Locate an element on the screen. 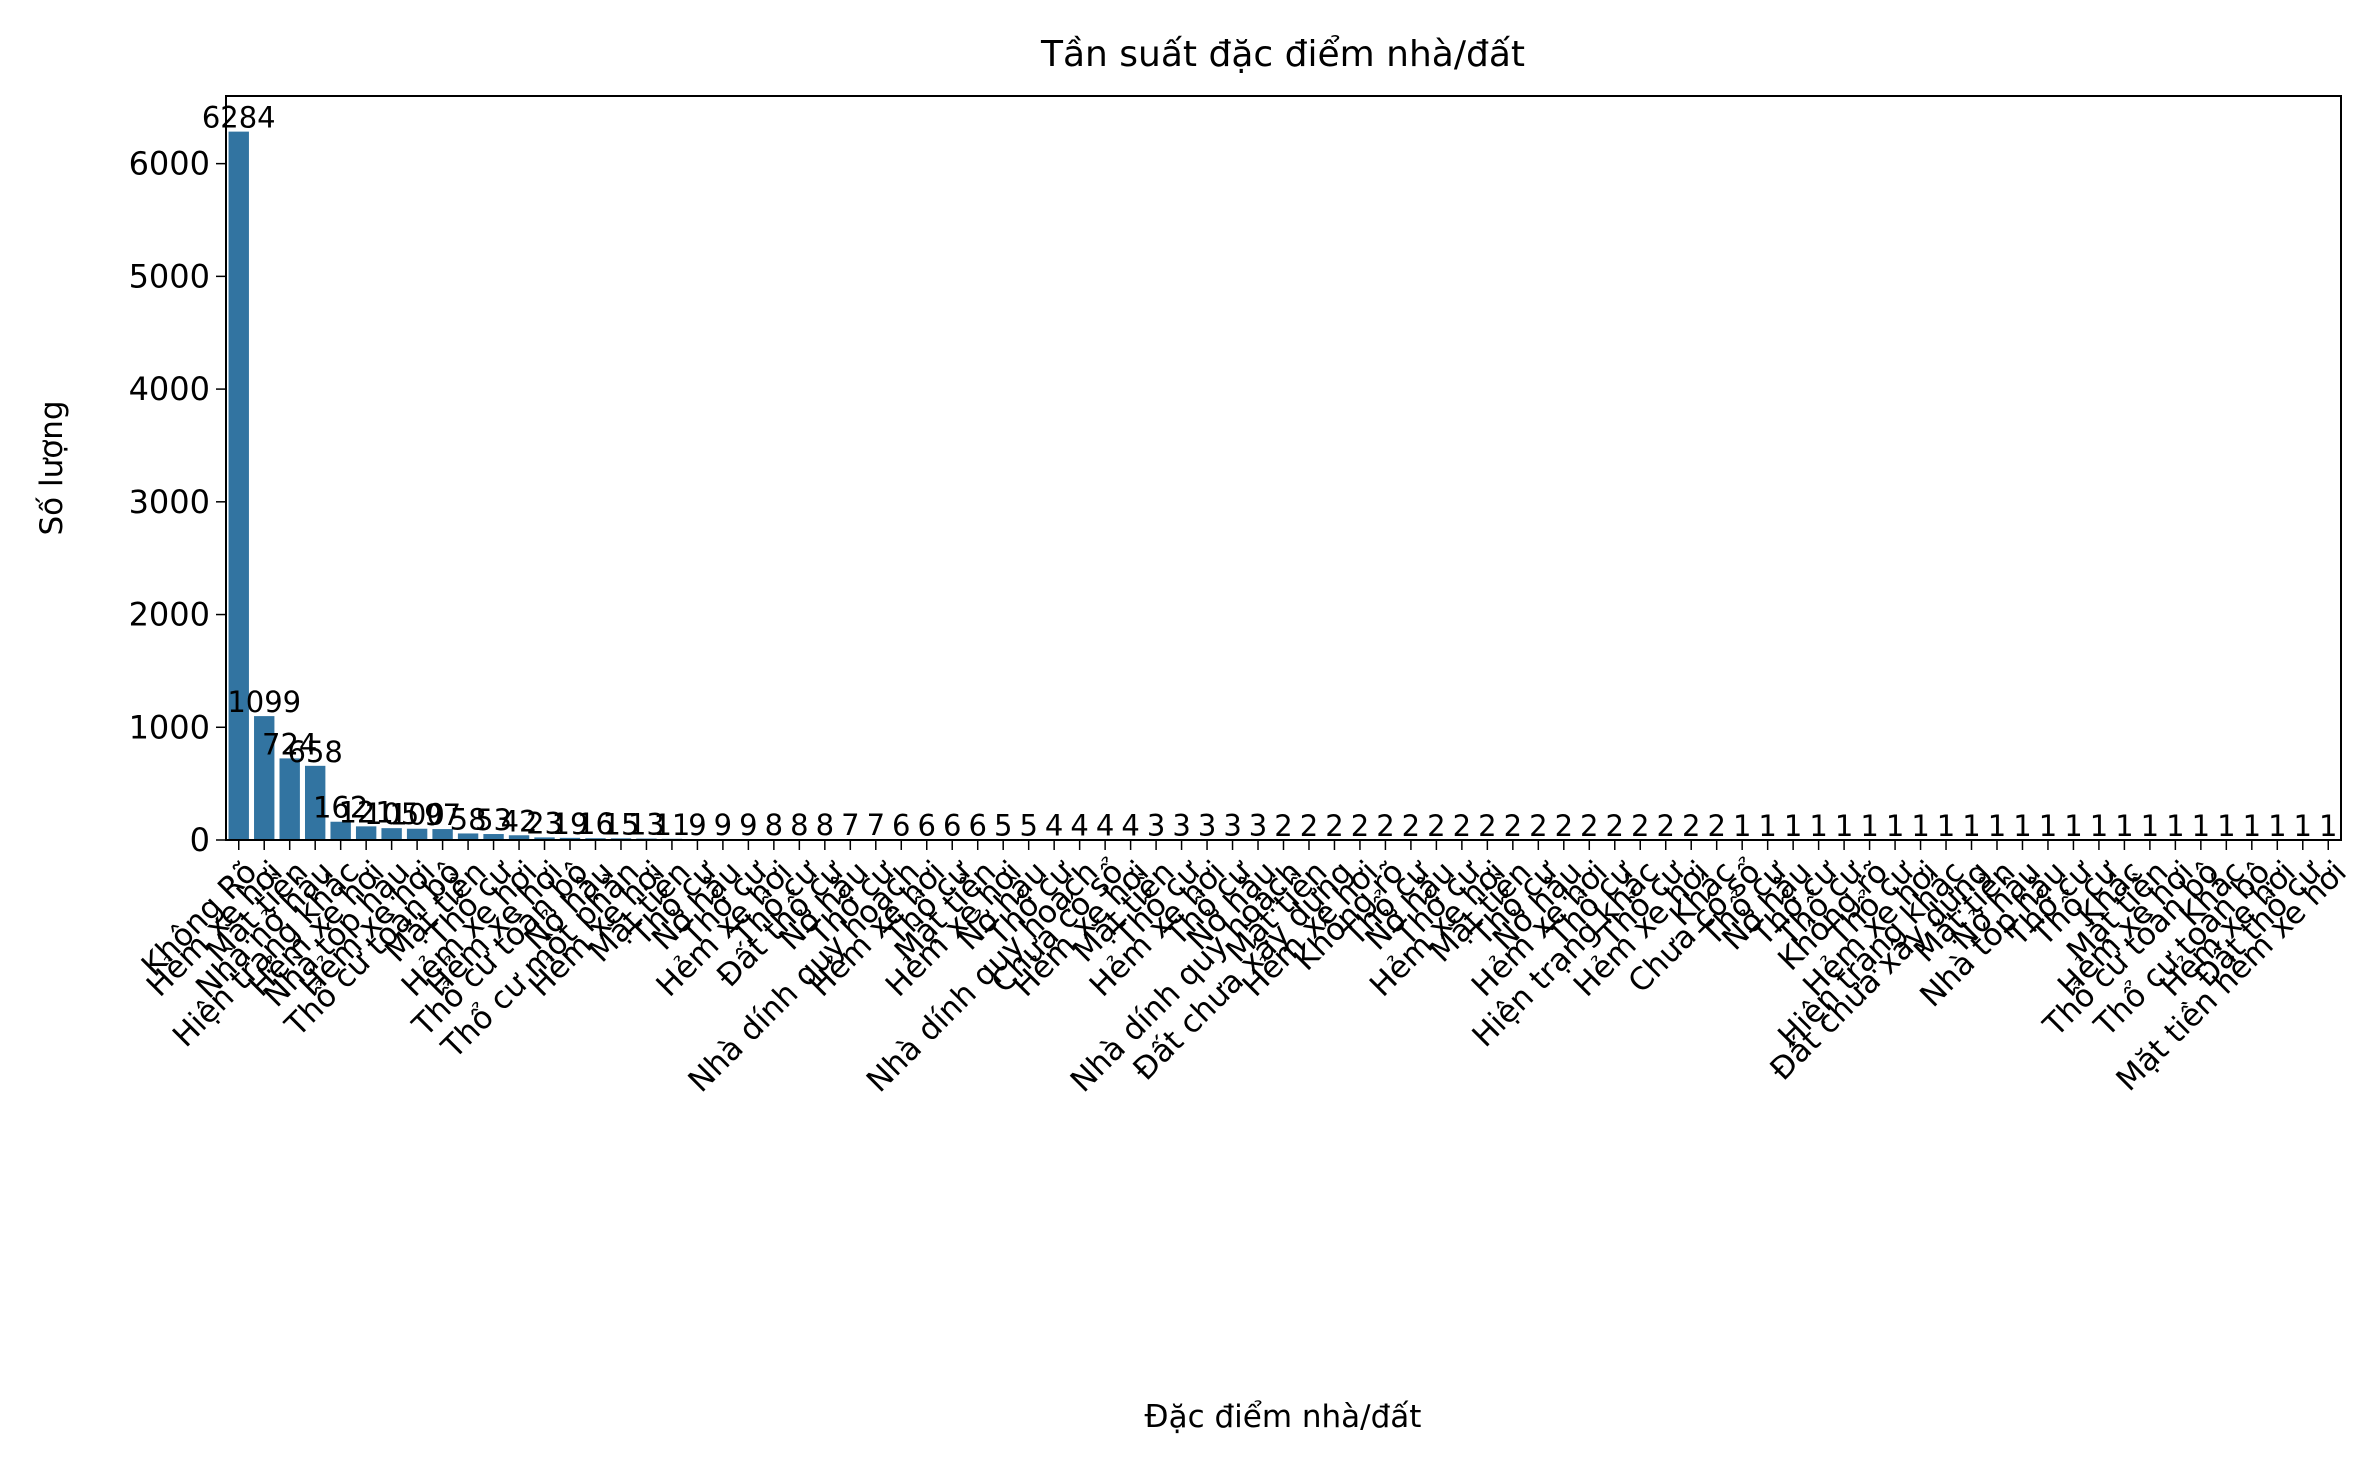  bar-value-label-25: 7 is located at coordinates (876, 825).